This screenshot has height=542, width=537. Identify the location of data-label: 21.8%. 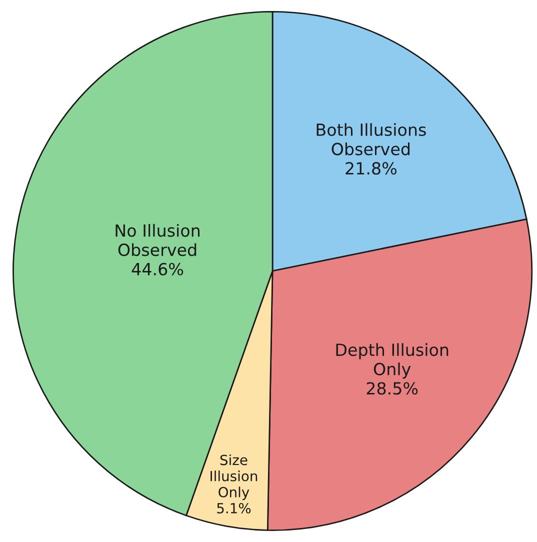
(371, 168).